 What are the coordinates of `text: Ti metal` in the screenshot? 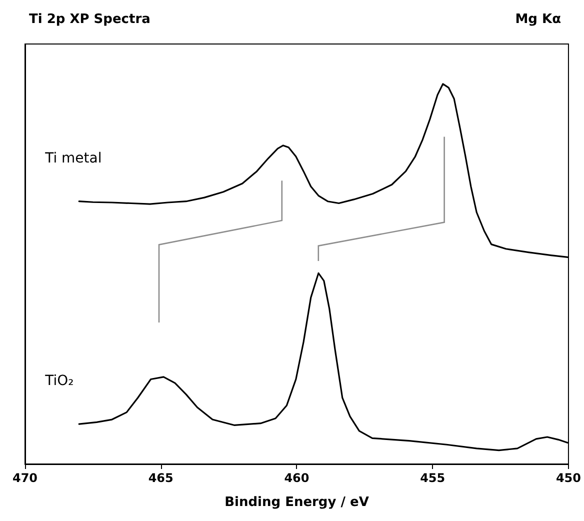 It's located at (73, 158).